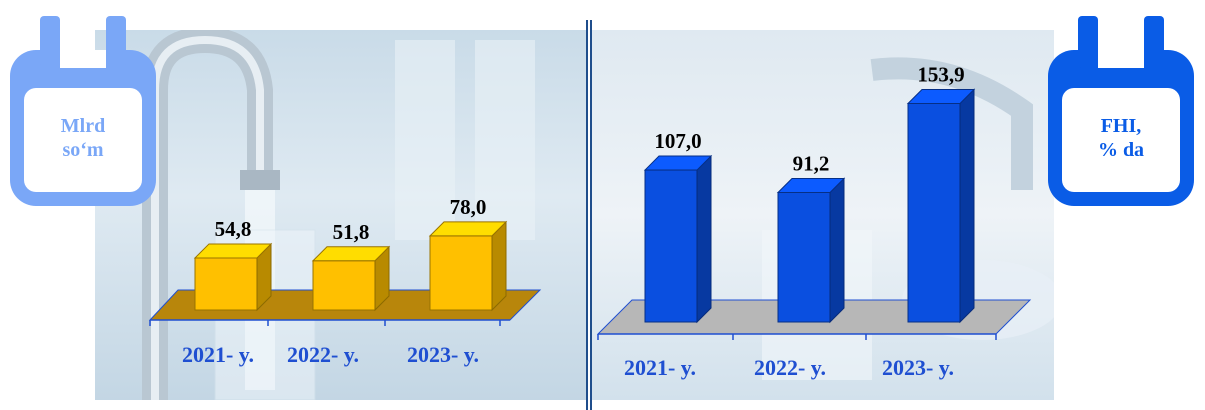 The width and height of the screenshot is (1205, 410). I want to click on left-unit-line2: so‘m, so click(83, 150).